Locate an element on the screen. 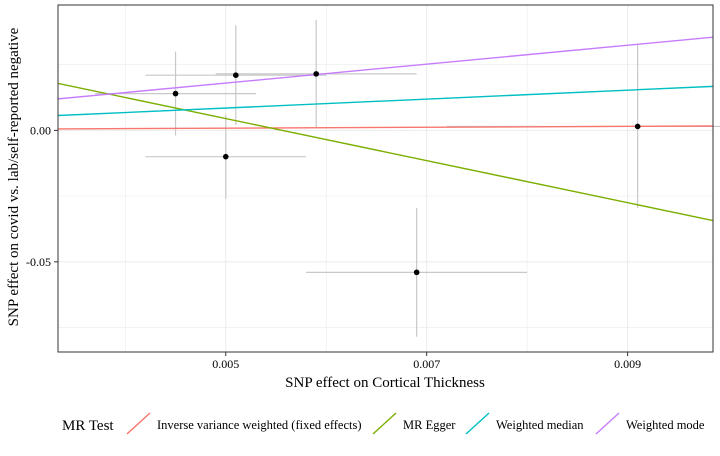  x-tick-label: 0.009 is located at coordinates (627, 364).